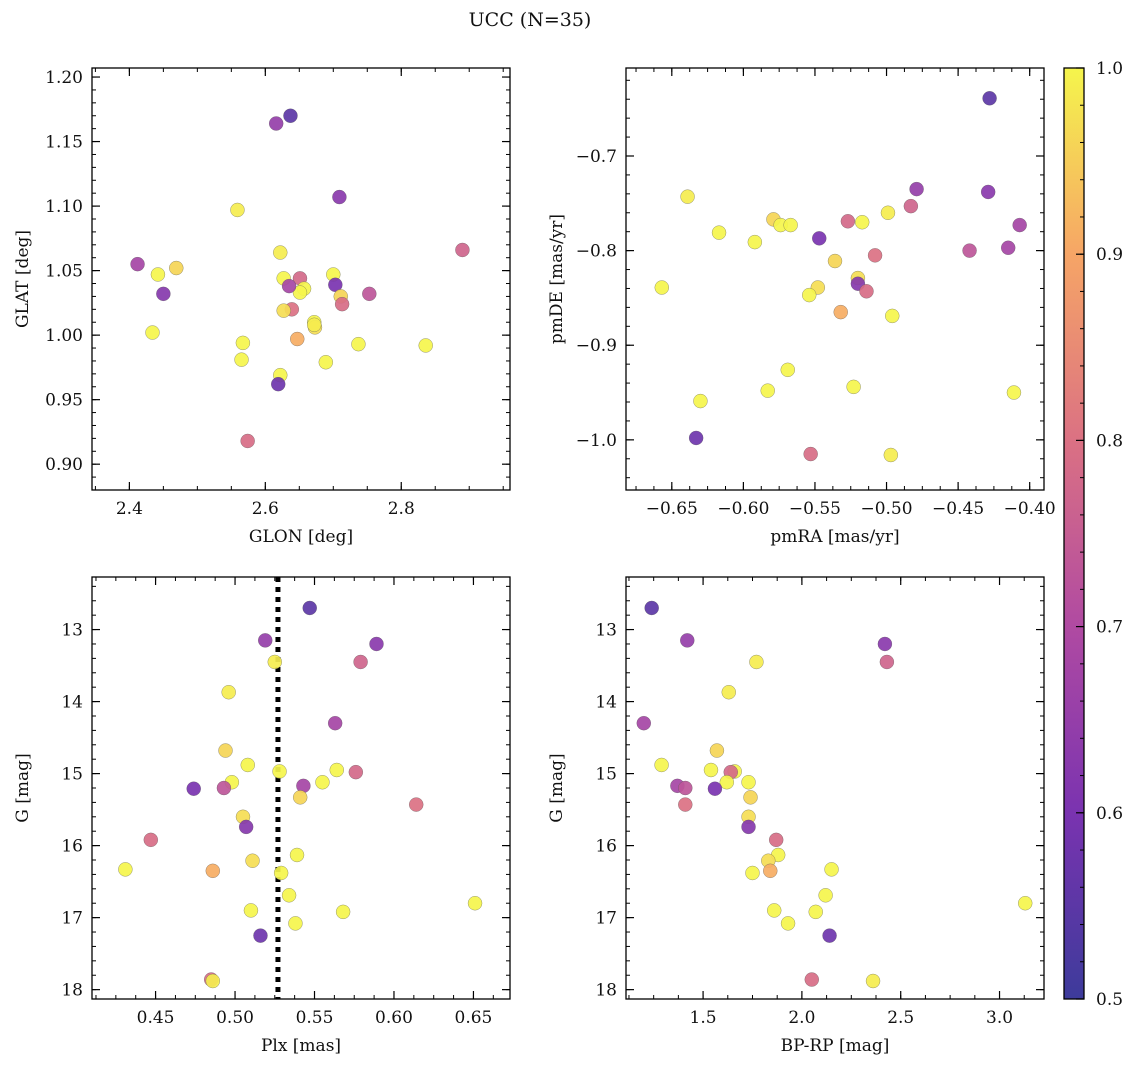 This screenshot has width=1136, height=1067. I want to click on y-tick-label: 13, so click(72, 631).